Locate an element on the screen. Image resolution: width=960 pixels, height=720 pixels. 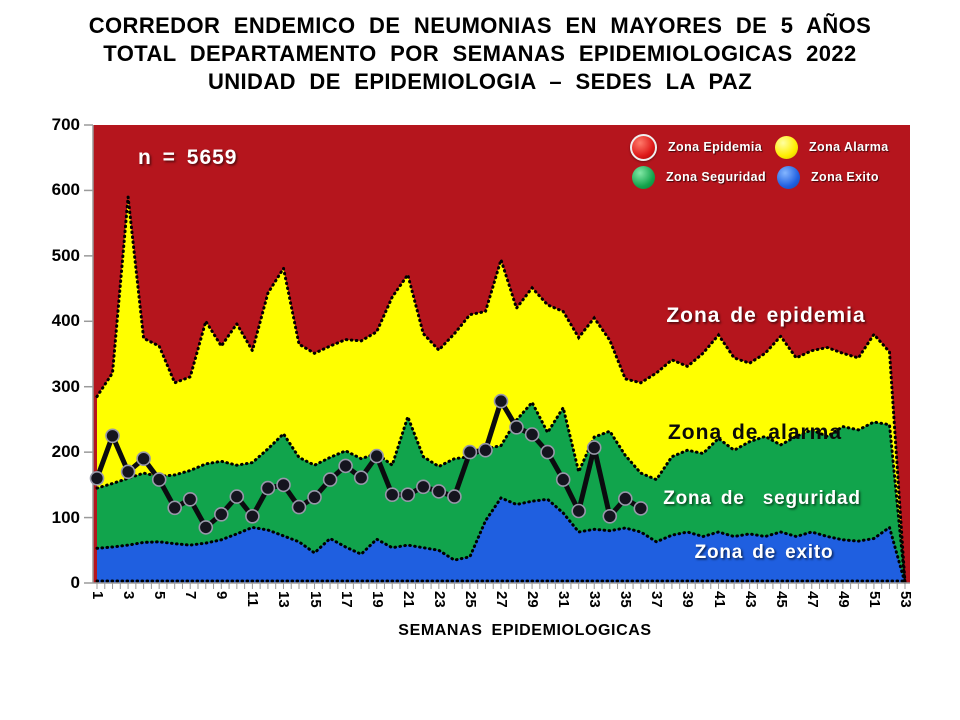
y-axis-label-400: 400 is located at coordinates (65, 321).